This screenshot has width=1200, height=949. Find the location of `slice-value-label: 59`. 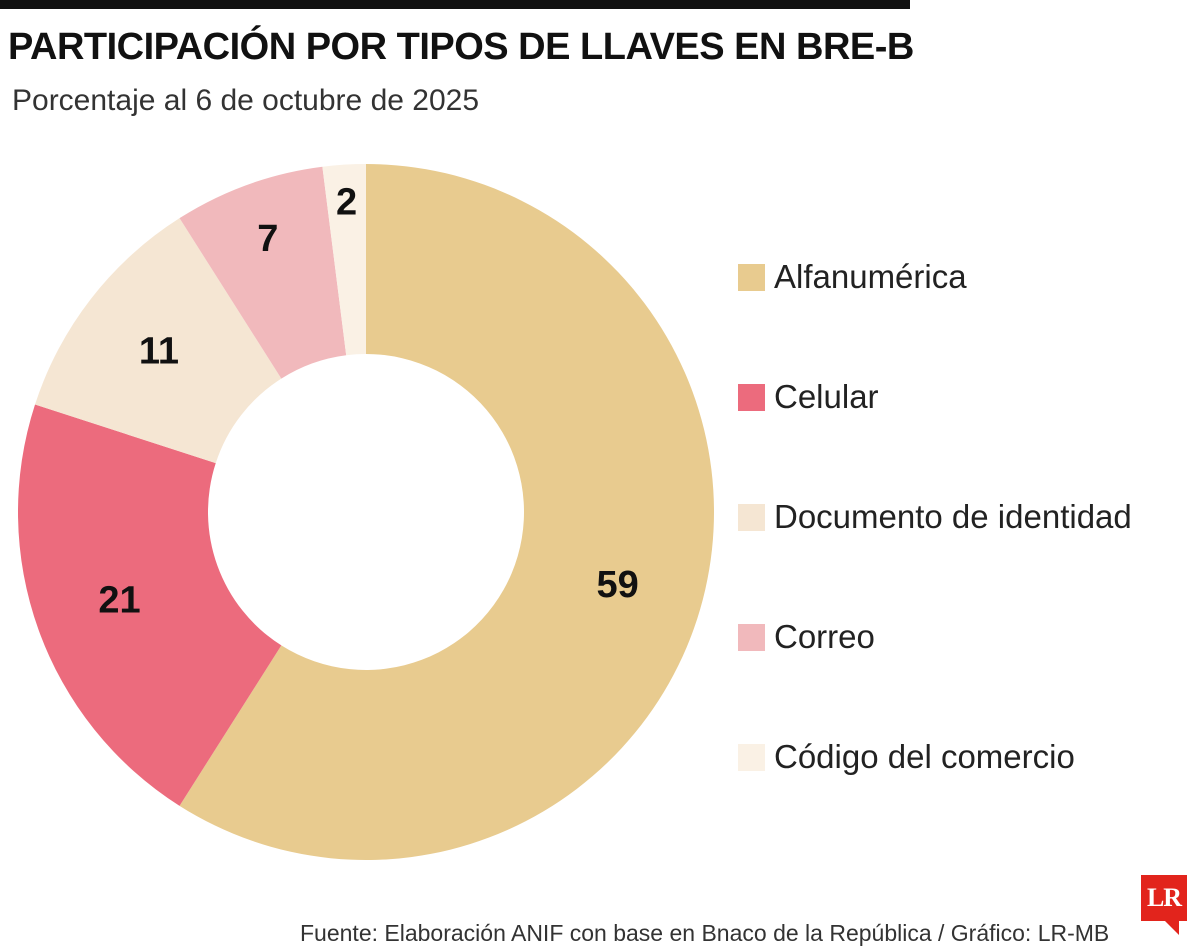

slice-value-label: 59 is located at coordinates (617, 585).